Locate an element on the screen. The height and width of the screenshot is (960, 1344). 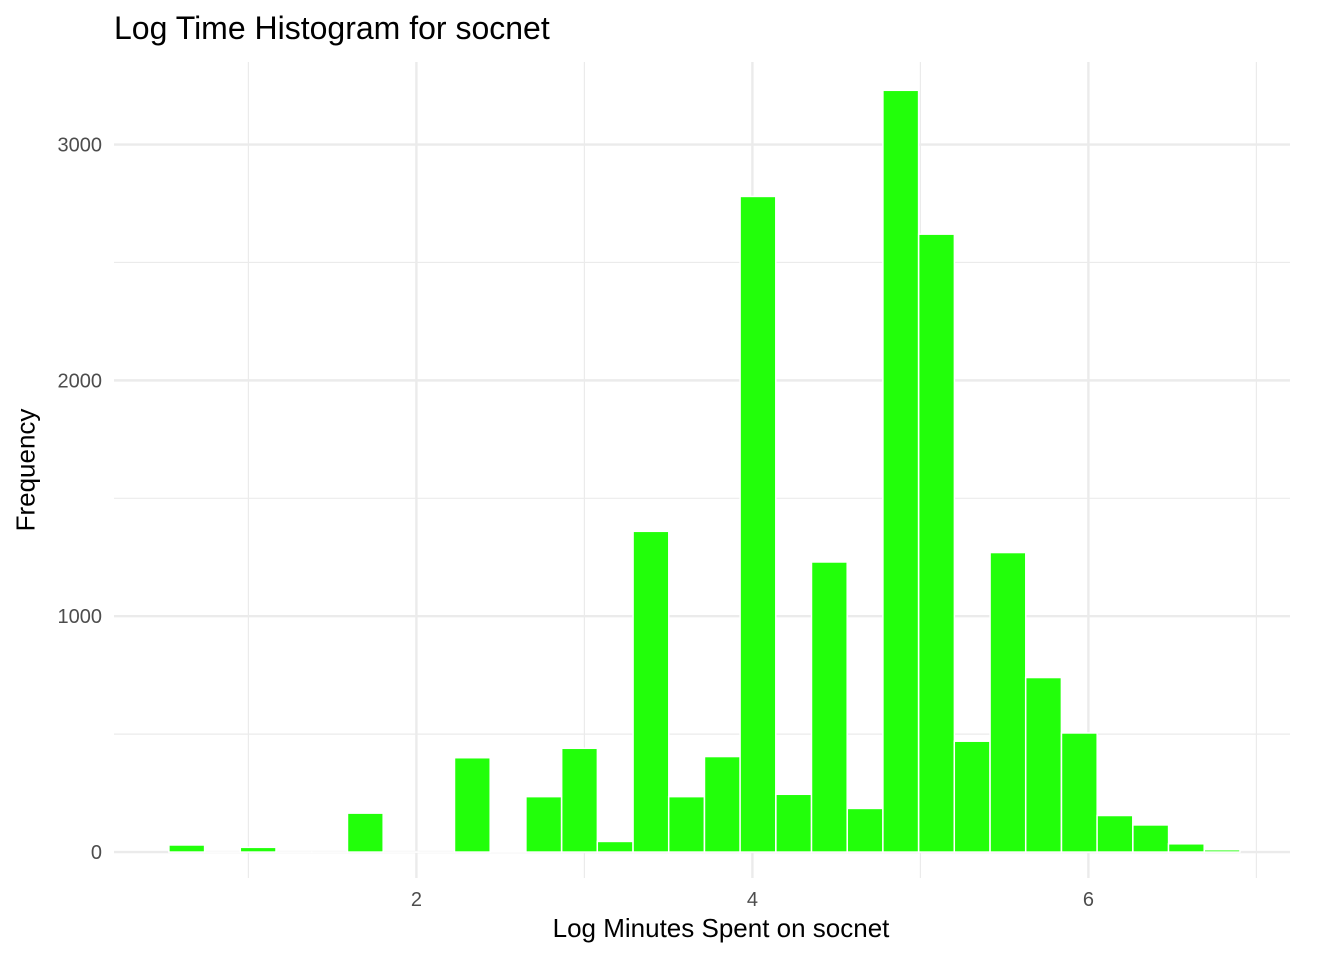
chart-title: Log Time Histogram for socnet is located at coordinates (332, 28).